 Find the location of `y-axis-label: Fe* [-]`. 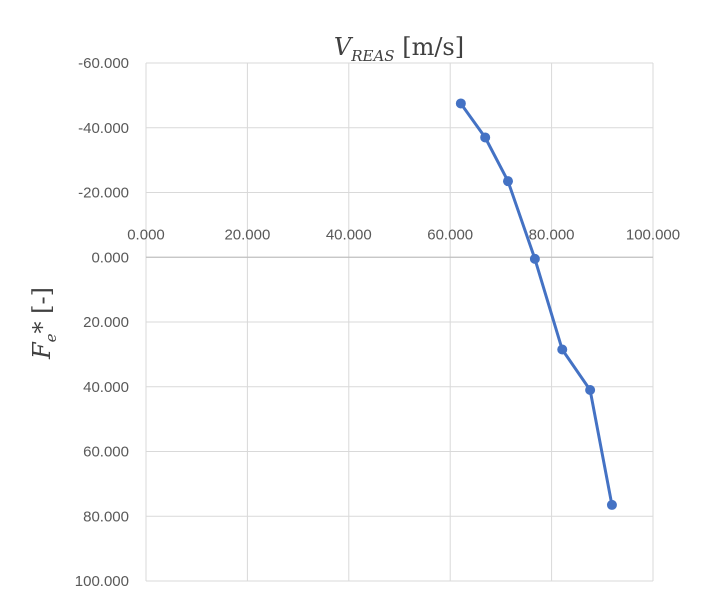

y-axis-label: Fe* [-] is located at coordinates (44, 323).